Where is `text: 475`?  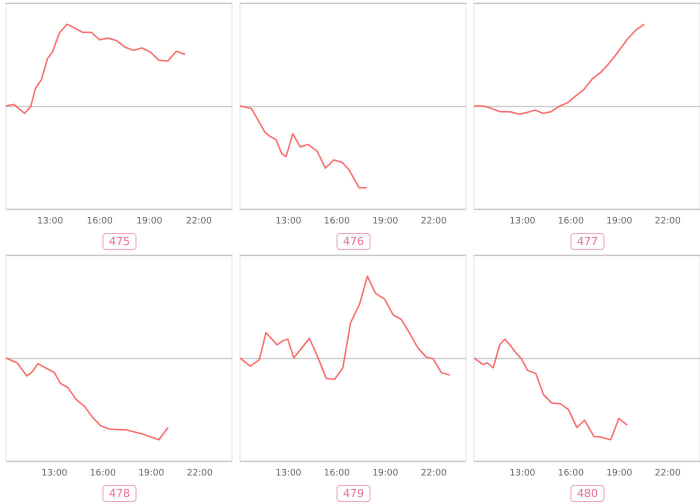
text: 475 is located at coordinates (119, 241).